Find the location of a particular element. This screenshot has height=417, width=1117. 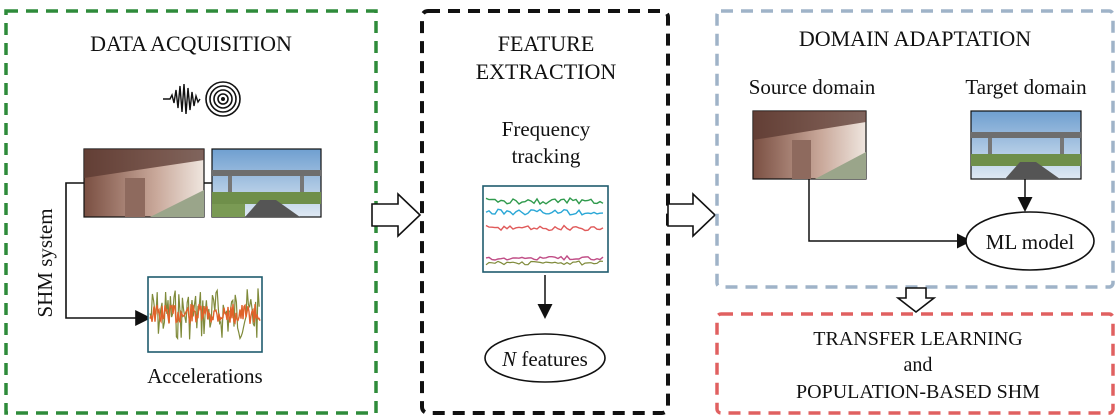

extraction-title-line1: FEATURE is located at coordinates (546, 43).